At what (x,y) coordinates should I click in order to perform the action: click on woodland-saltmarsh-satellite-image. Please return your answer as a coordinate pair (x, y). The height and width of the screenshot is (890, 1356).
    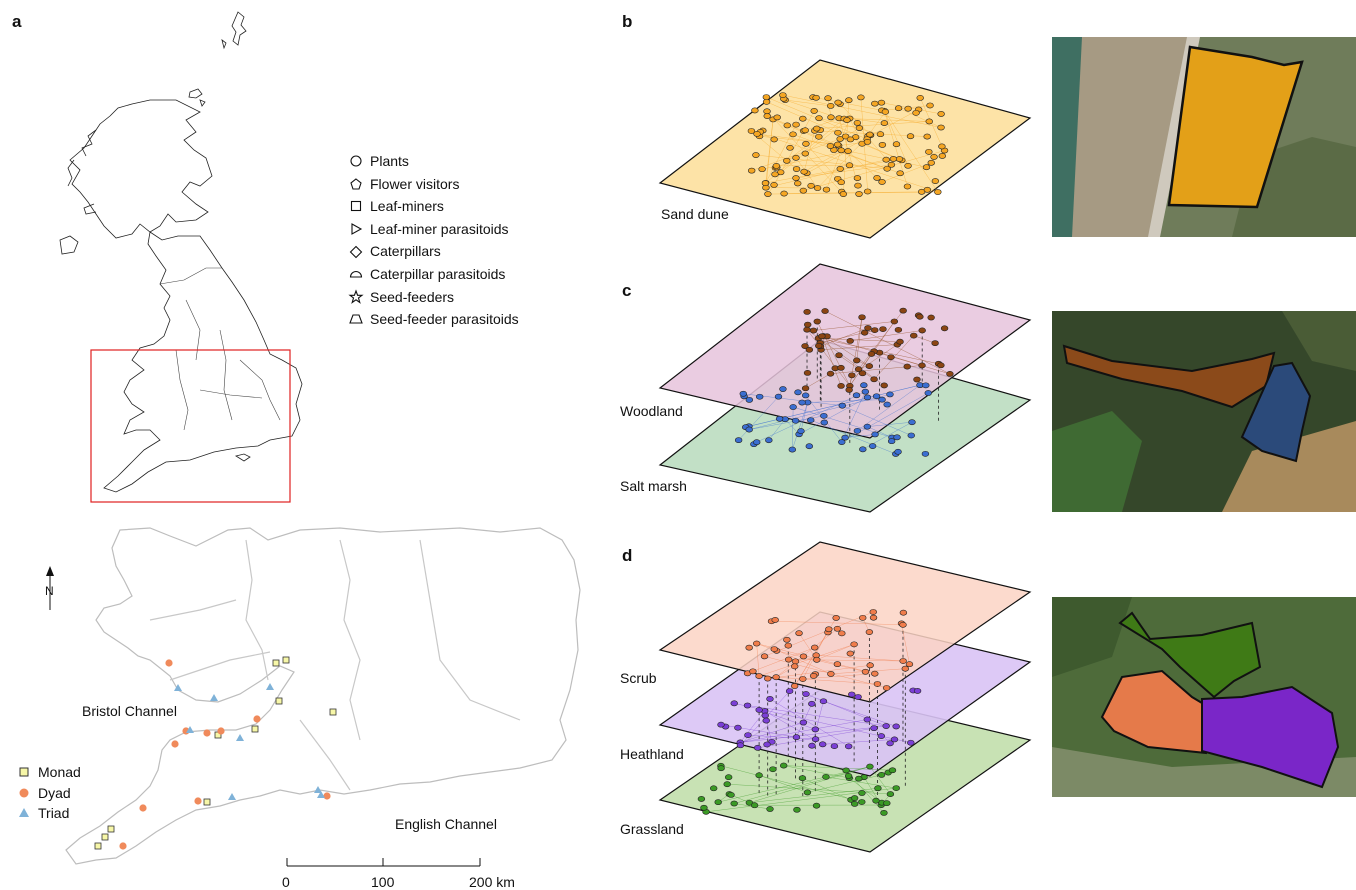
    Looking at the image, I should click on (1204, 411).